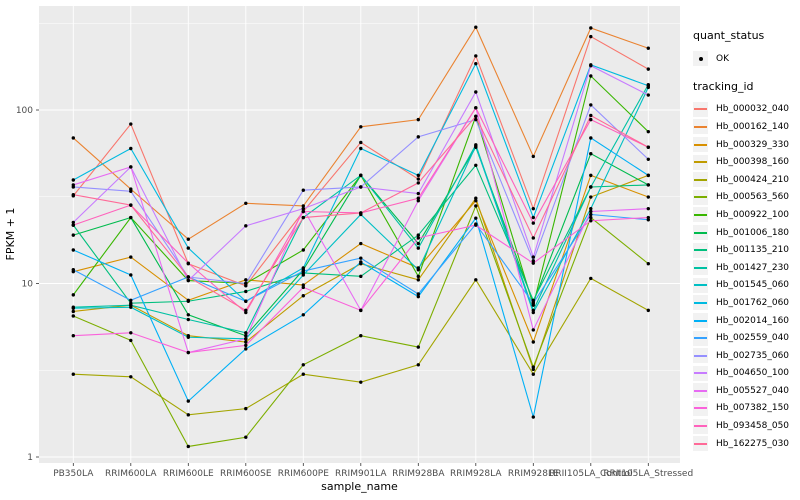 The image size is (800, 500). I want to click on x-tick-label: RRIM928BA, so click(418, 474).